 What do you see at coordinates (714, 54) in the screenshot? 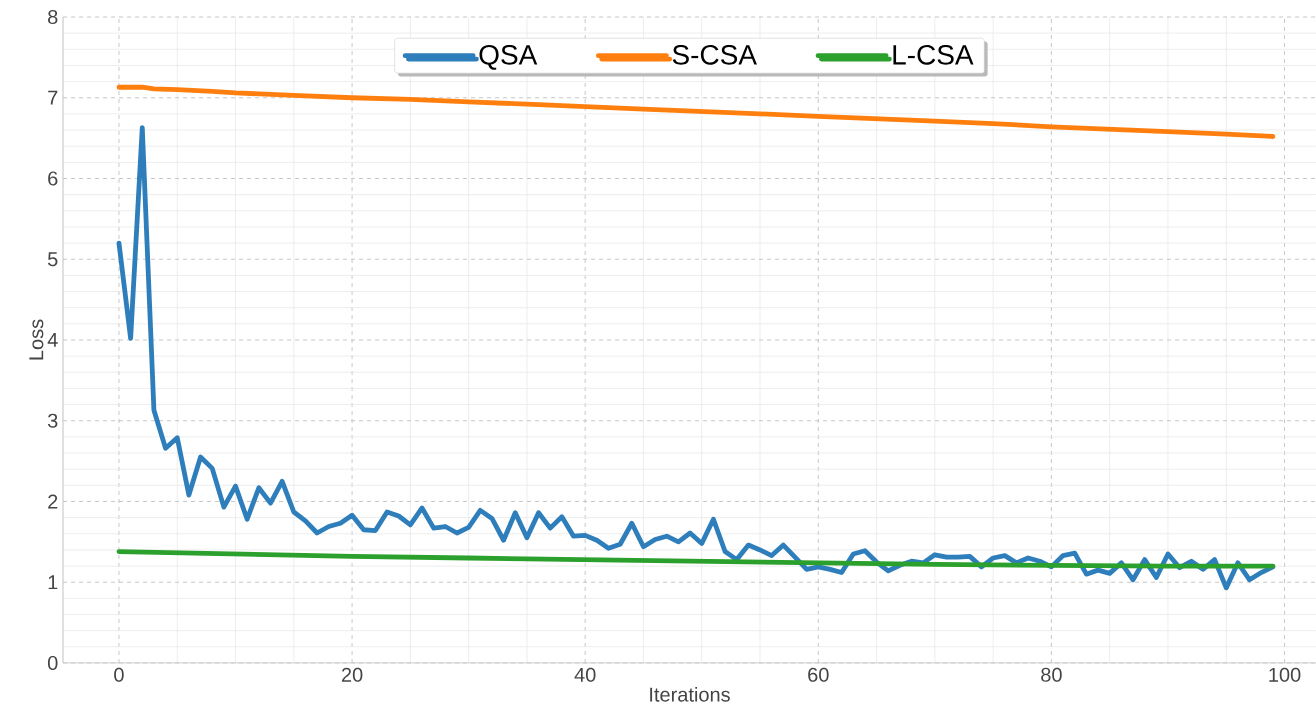
I see `legend-label: S-CSA` at bounding box center [714, 54].